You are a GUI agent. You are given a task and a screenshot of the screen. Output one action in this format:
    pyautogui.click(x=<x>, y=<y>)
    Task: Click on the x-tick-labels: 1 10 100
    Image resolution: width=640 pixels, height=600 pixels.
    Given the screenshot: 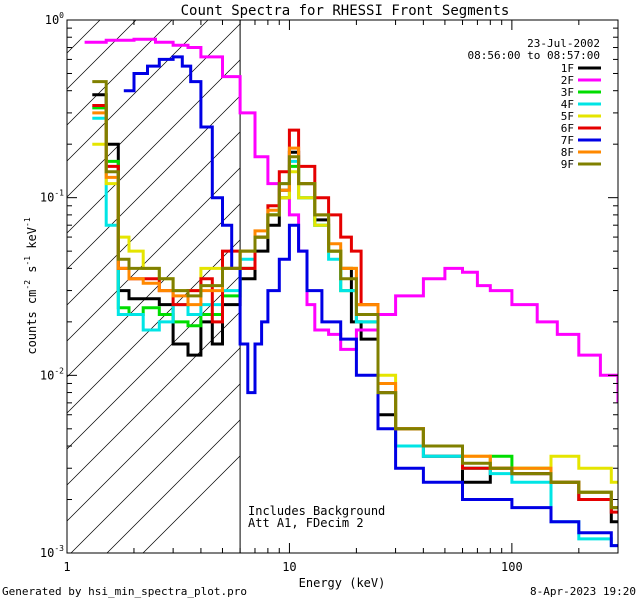 What is the action you would take?
    pyautogui.click(x=292, y=567)
    